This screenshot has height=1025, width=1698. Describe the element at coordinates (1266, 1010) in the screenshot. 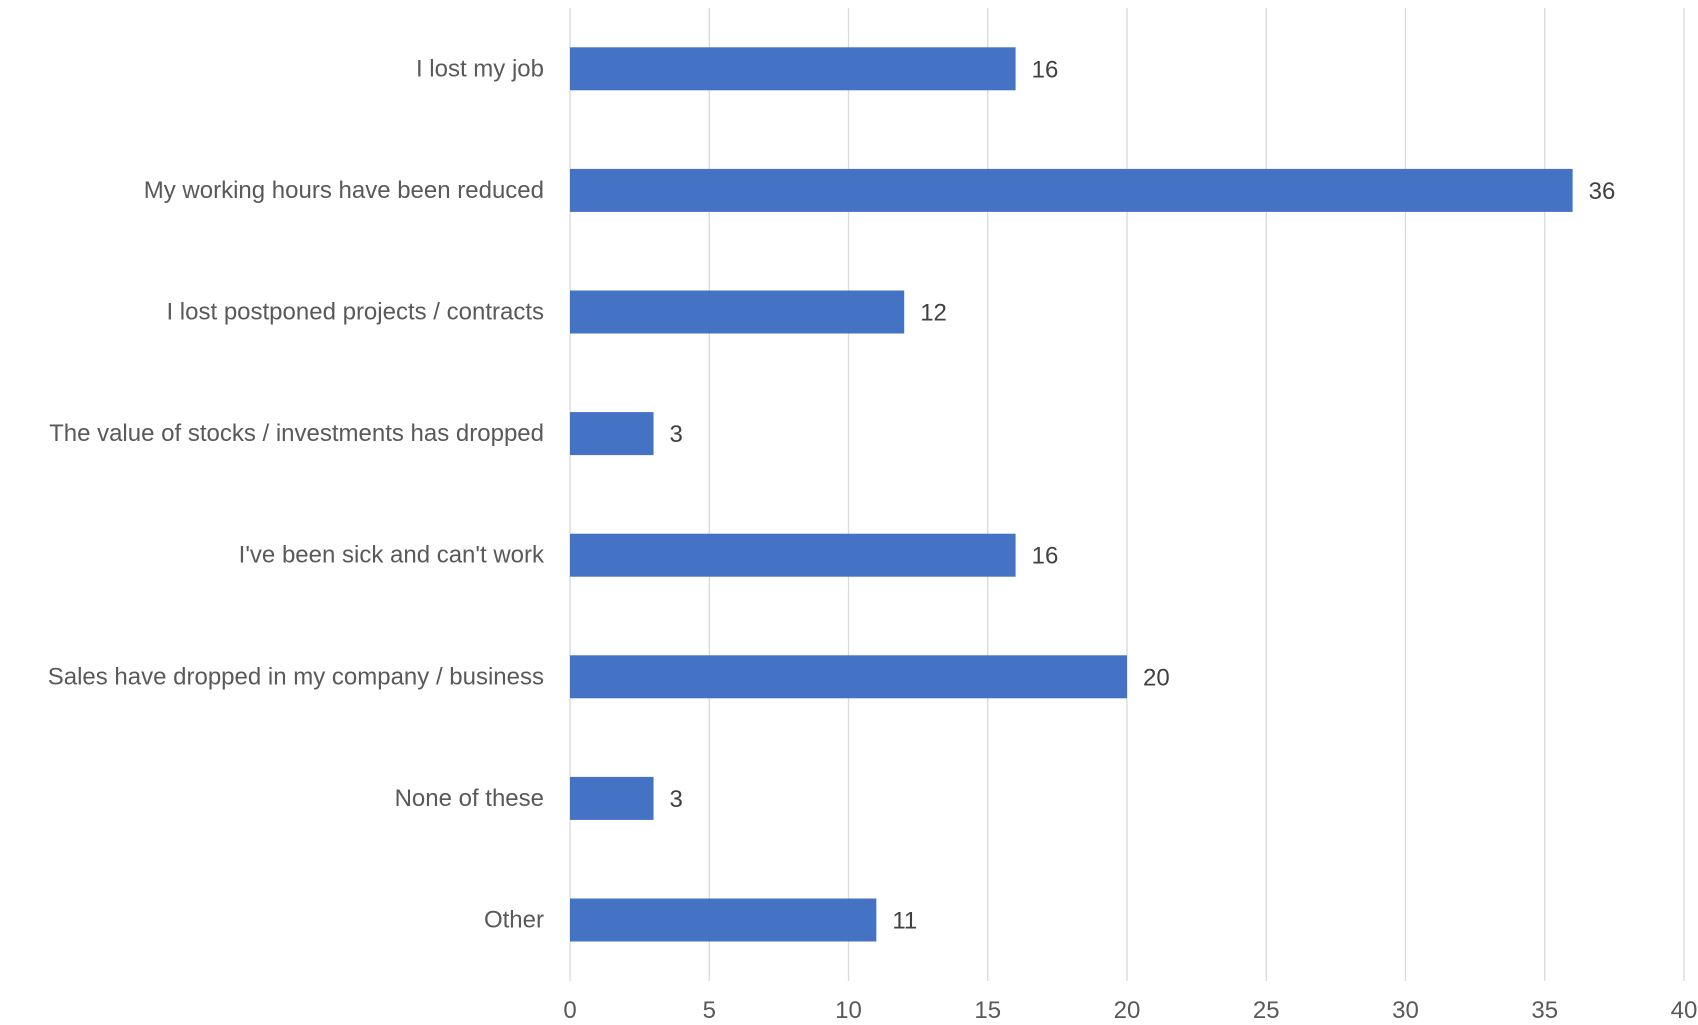

I see `x-tick-label: 25` at that location.